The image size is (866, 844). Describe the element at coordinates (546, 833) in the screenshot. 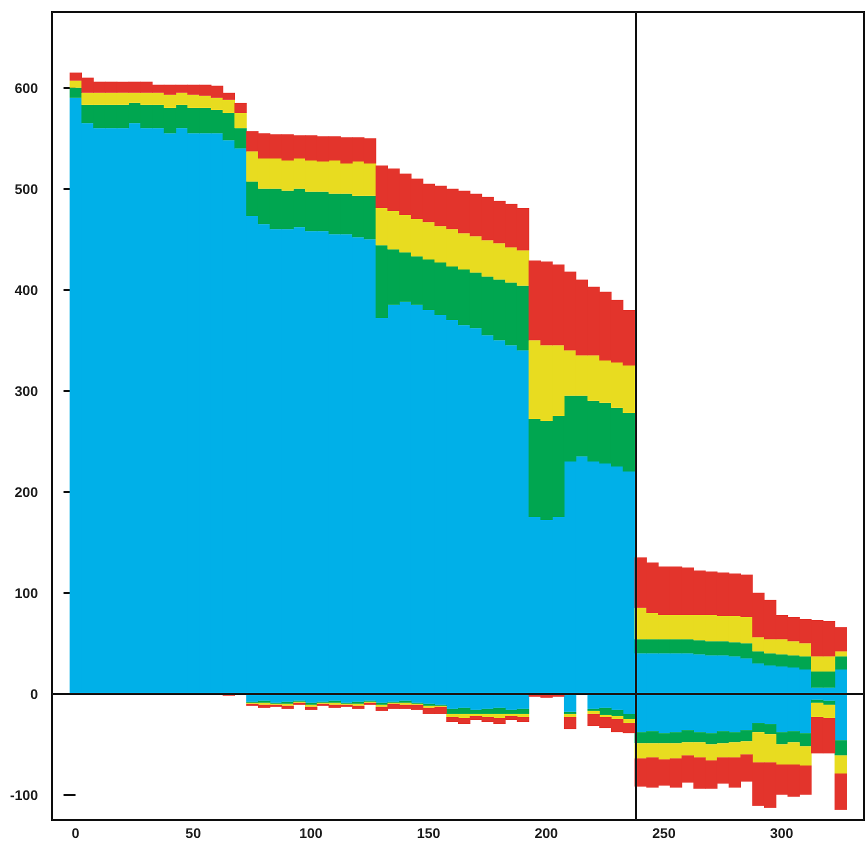

I see `x-tick-label: 200` at that location.